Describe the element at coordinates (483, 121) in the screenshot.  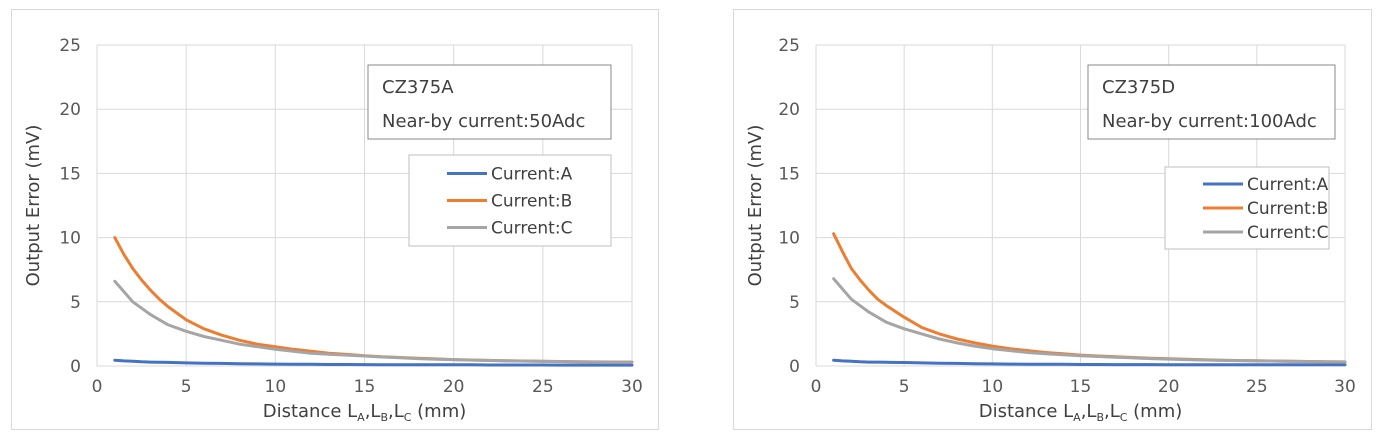
I see `near-by-current-label: Near-by current:50Adc` at that location.